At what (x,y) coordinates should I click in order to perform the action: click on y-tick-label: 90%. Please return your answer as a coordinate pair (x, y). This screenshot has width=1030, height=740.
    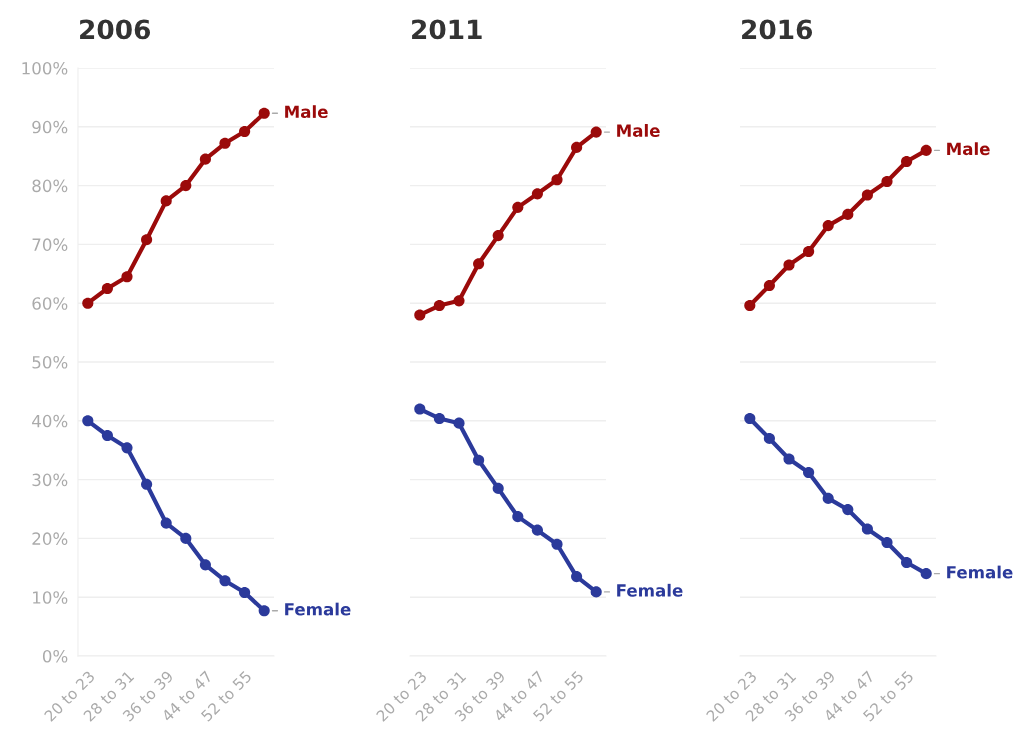
    Looking at the image, I should click on (50, 127).